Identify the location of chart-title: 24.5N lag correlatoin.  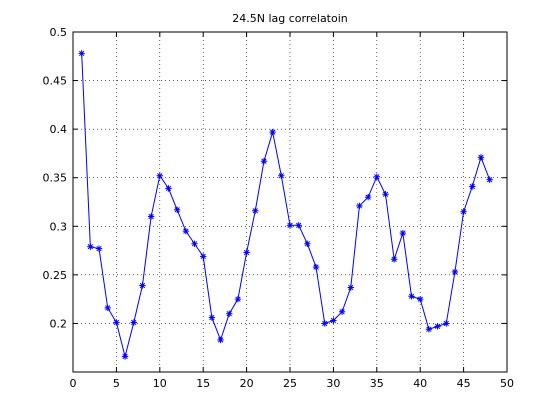
(290, 18).